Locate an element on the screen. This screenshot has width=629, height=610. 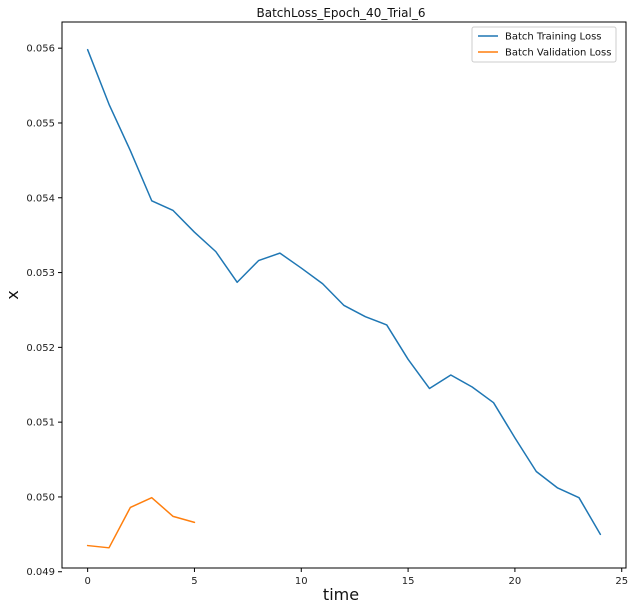
legend-box is located at coordinates (544, 44).